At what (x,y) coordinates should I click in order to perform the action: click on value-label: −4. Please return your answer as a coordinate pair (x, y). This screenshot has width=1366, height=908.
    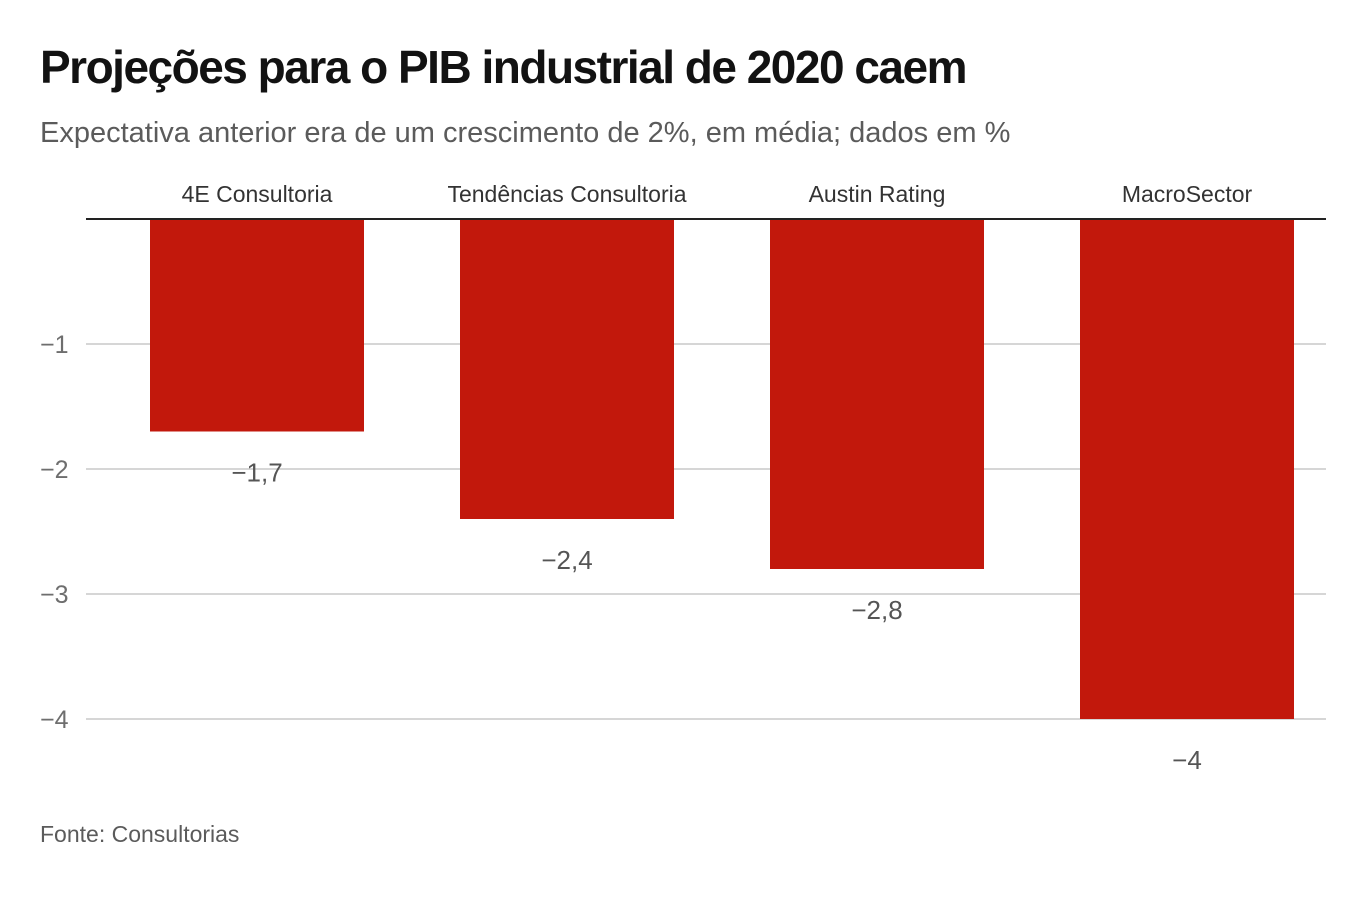
    Looking at the image, I should click on (1187, 760).